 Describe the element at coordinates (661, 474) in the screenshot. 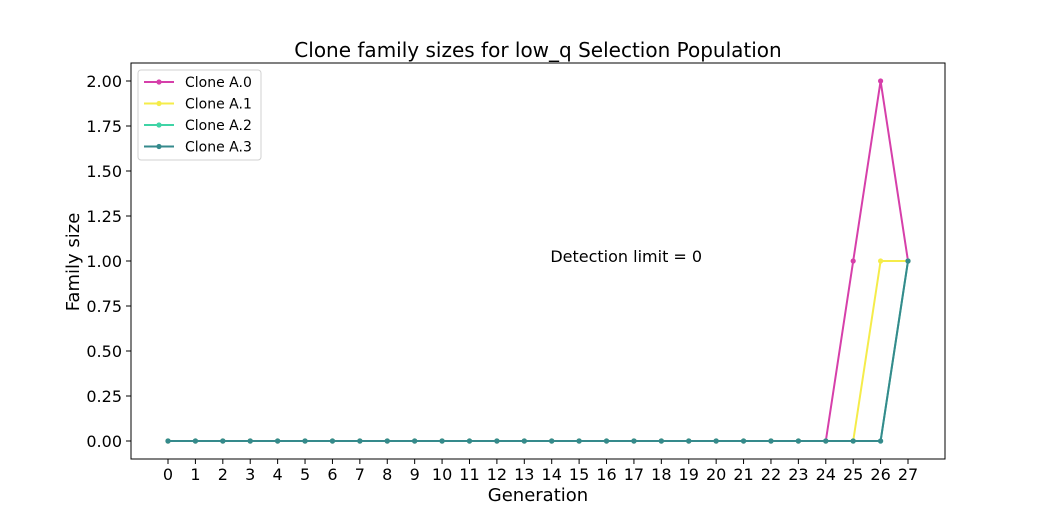

I see `x-tick-label: 18` at that location.